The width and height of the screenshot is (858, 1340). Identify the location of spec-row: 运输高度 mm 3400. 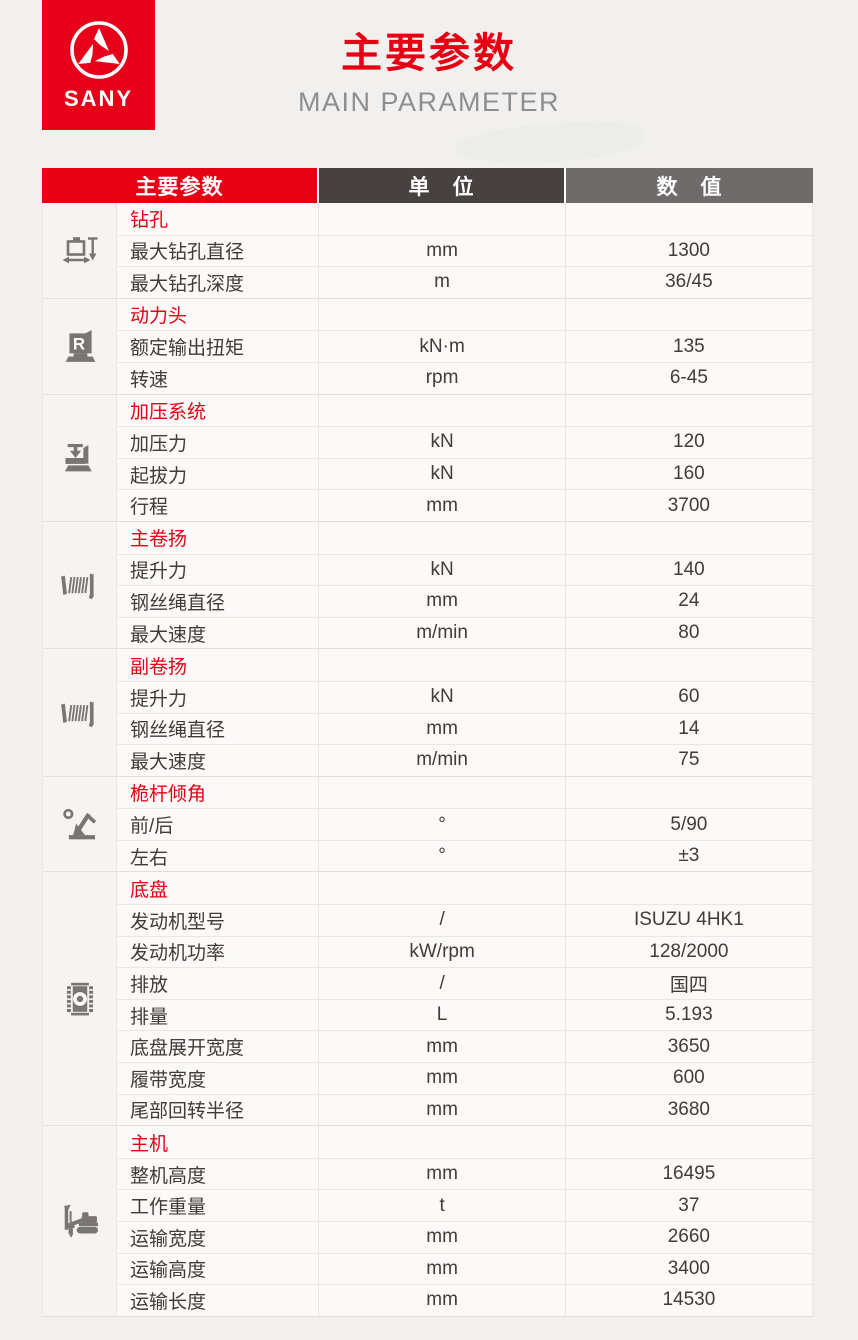
(464, 1268).